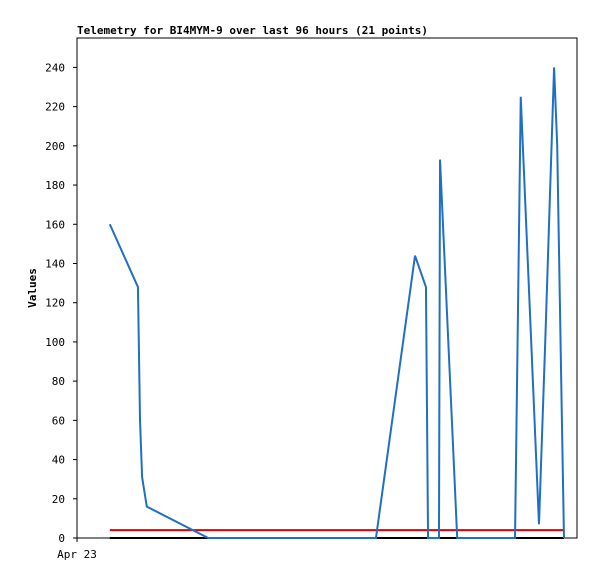 The image size is (597, 579). Describe the element at coordinates (77, 554) in the screenshot. I see `x-tick-label: Apr 23` at that location.